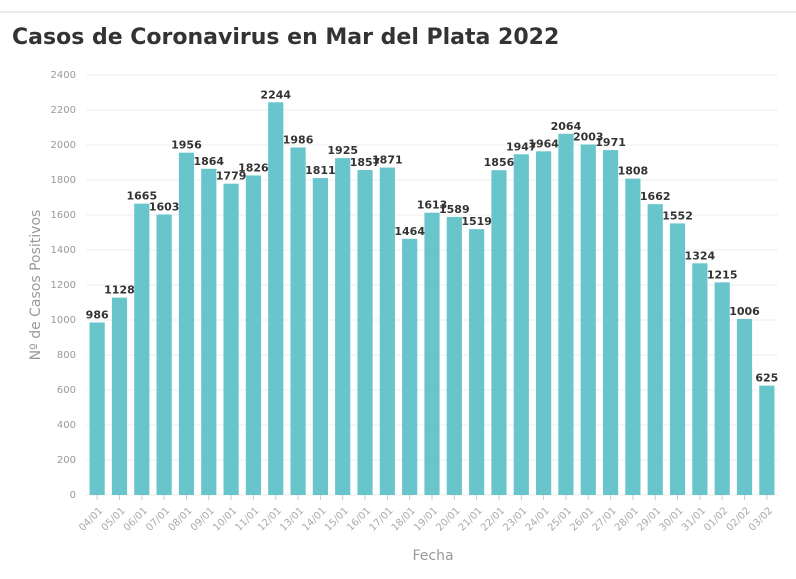 The height and width of the screenshot is (579, 796). Describe the element at coordinates (610, 142) in the screenshot. I see `data-label: 1971` at that location.